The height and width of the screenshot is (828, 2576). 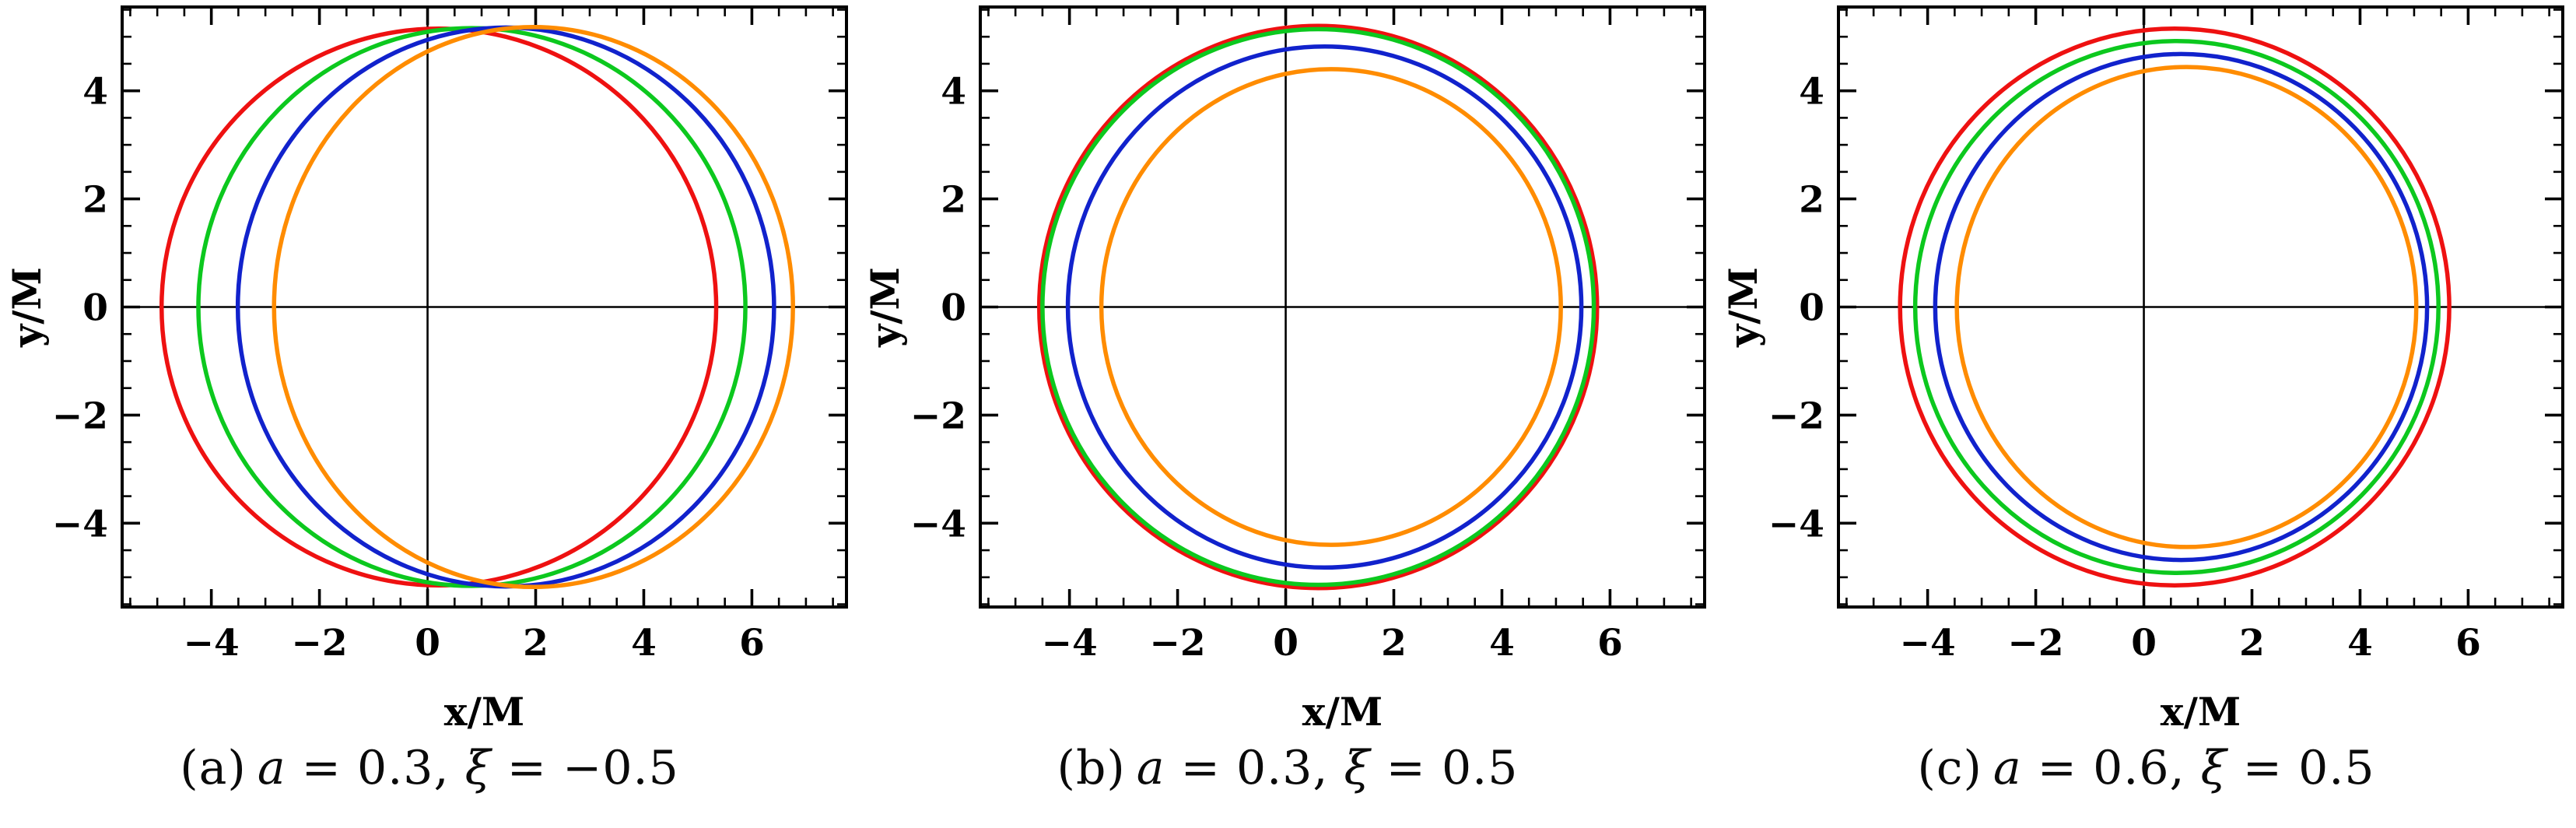 What do you see at coordinates (2111, 768) in the screenshot?
I see `caption-part: = 0.6,` at bounding box center [2111, 768].